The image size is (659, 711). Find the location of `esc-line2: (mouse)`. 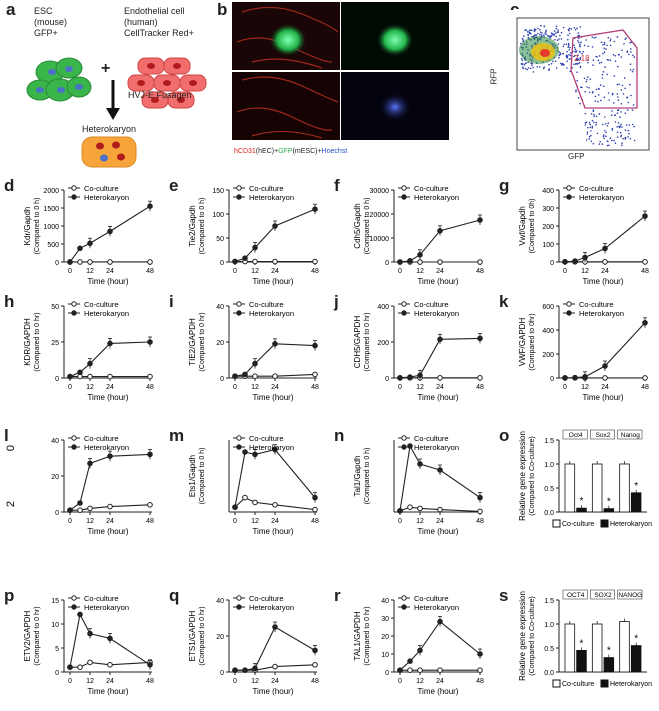

esc-line2: (mouse) is located at coordinates (51, 22).